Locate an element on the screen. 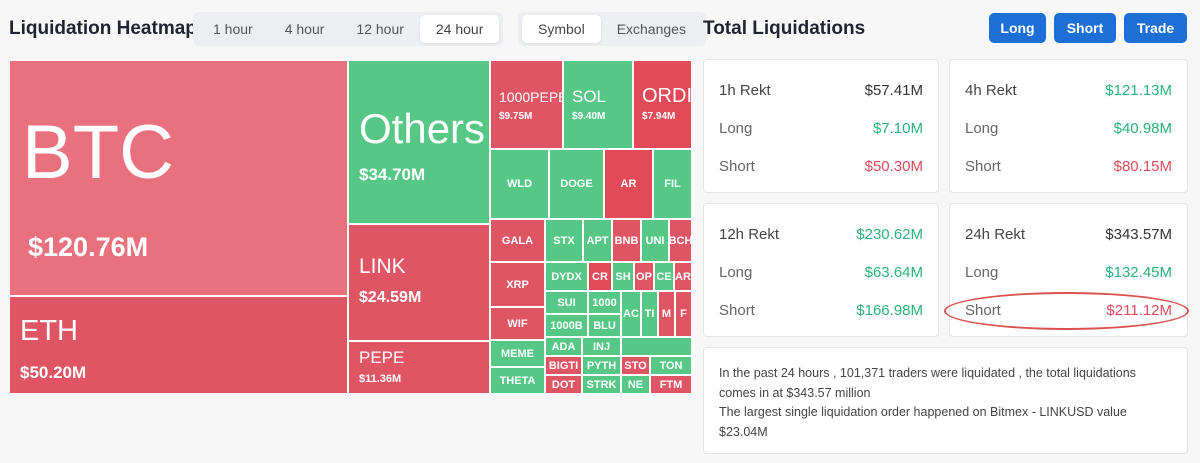 The height and width of the screenshot is (463, 1200). heatmap-tile-ac: AC is located at coordinates (631, 314).